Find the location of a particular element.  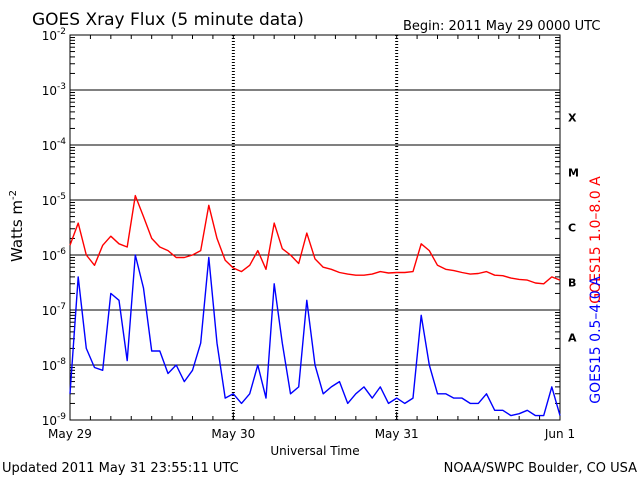

x-tick-label: May 31 is located at coordinates (397, 434).